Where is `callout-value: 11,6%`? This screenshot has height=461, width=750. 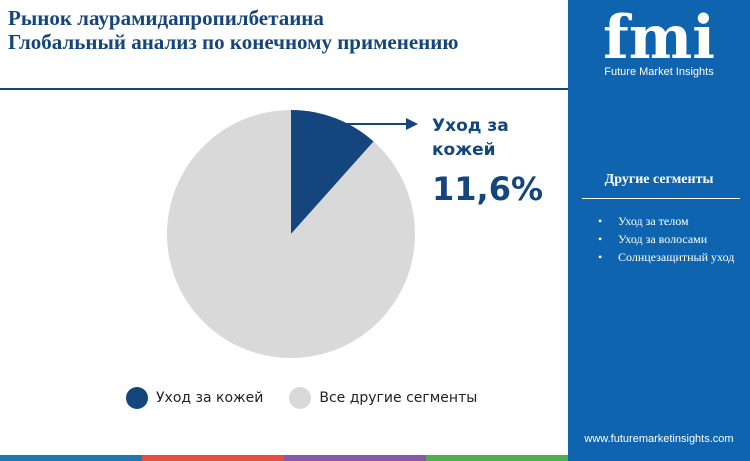 callout-value: 11,6% is located at coordinates (488, 189).